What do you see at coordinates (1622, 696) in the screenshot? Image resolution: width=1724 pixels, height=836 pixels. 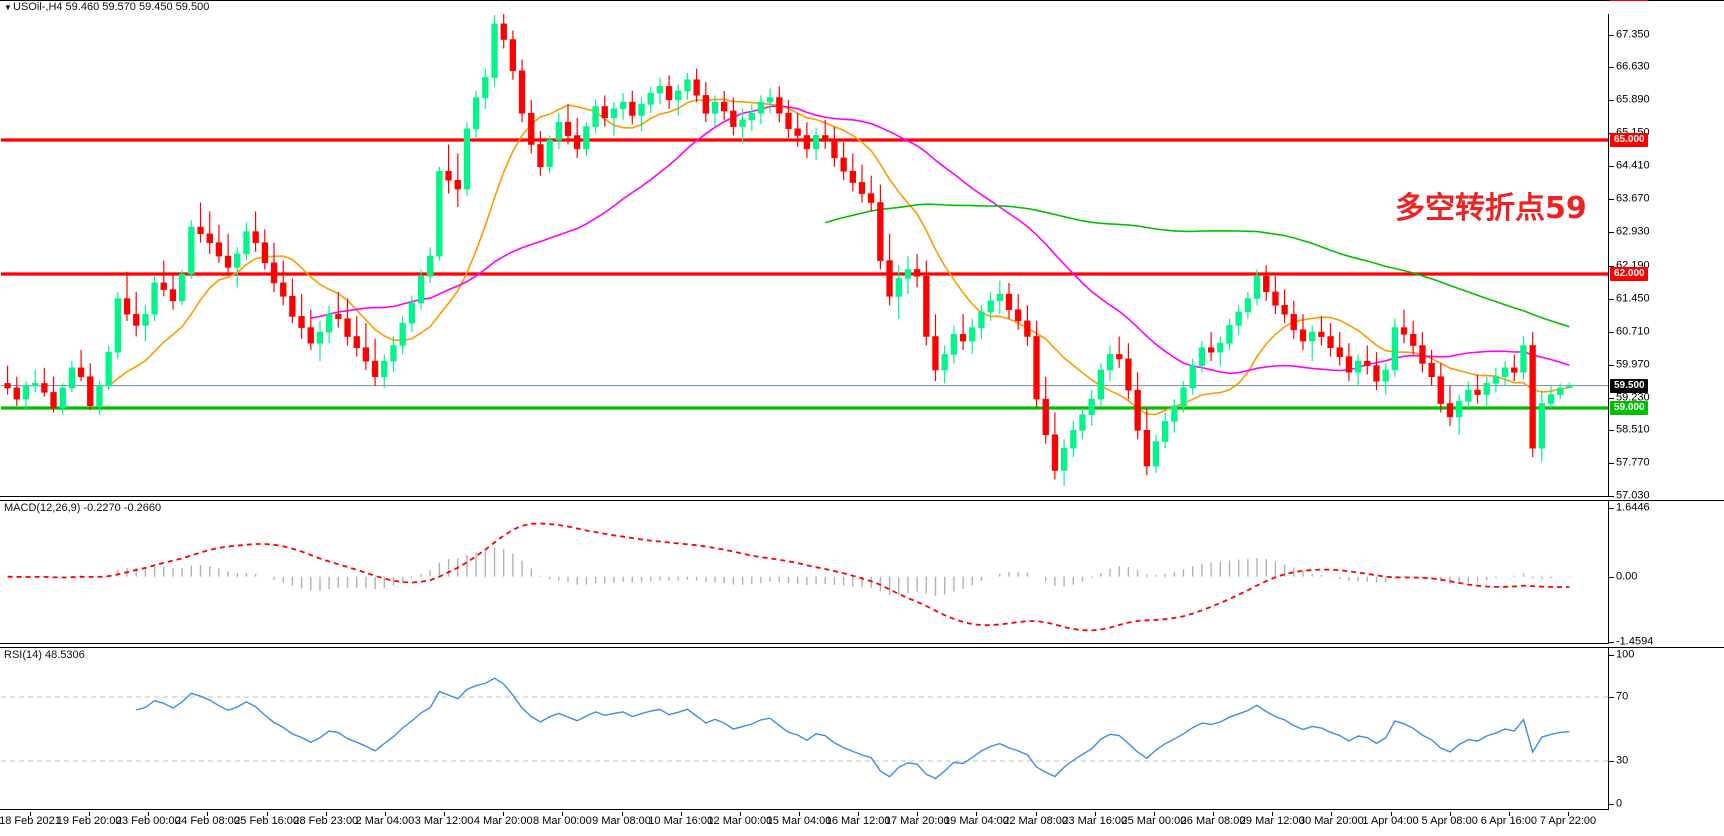 I see `rsi-tick-label: 70` at bounding box center [1622, 696].